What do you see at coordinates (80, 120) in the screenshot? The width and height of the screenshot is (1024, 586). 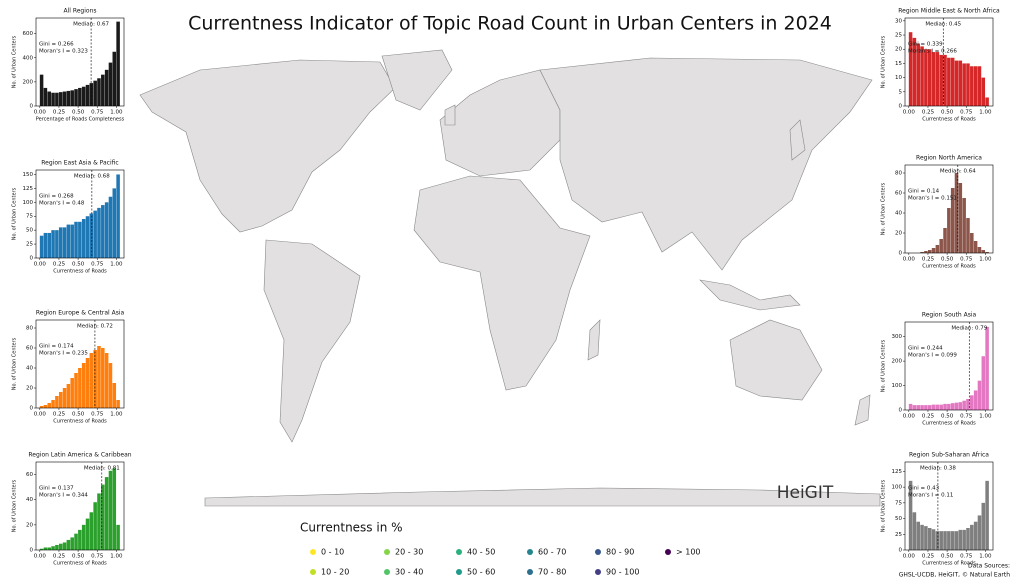 I see `x-axis-label: Percentage of Roads Completeness` at bounding box center [80, 120].